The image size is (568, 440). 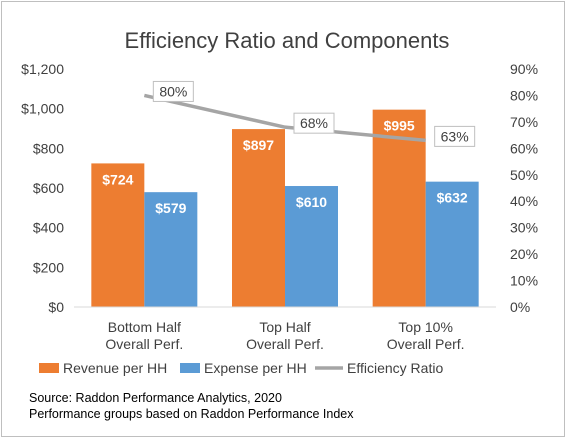 What do you see at coordinates (452, 198) in the screenshot?
I see `bar-data-label: $632` at bounding box center [452, 198].